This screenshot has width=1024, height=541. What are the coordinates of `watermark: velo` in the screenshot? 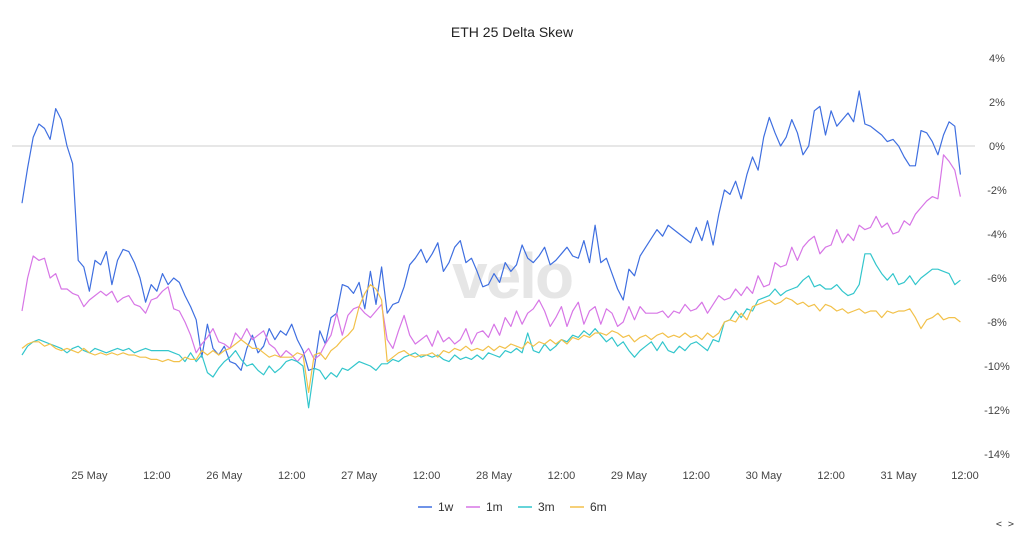 It's located at (512, 276).